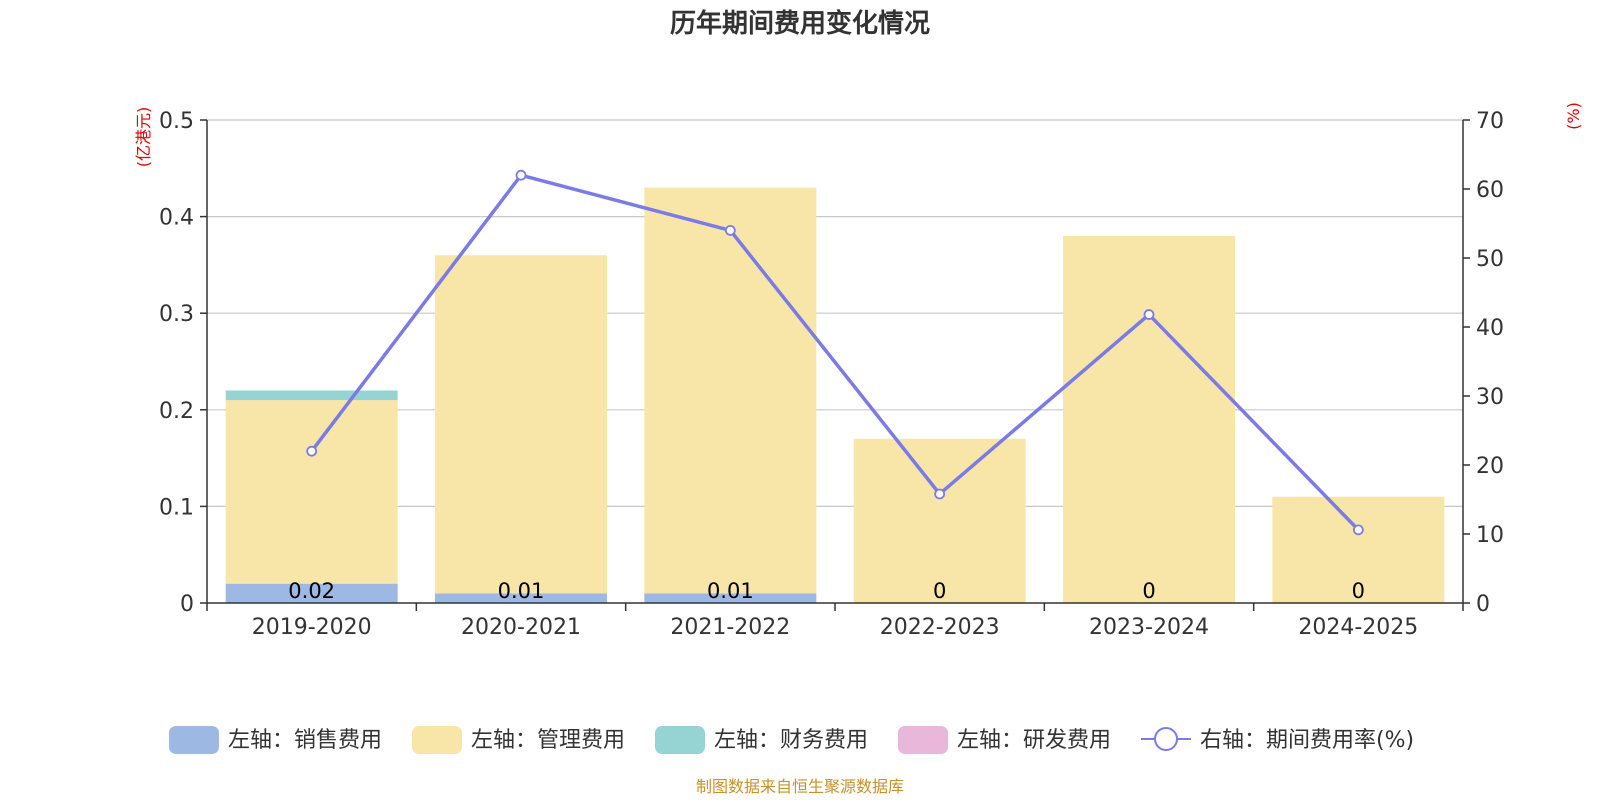 This screenshot has height=800, width=1600. Describe the element at coordinates (305, 740) in the screenshot. I see `legend-label: 左轴：销售费用` at that location.